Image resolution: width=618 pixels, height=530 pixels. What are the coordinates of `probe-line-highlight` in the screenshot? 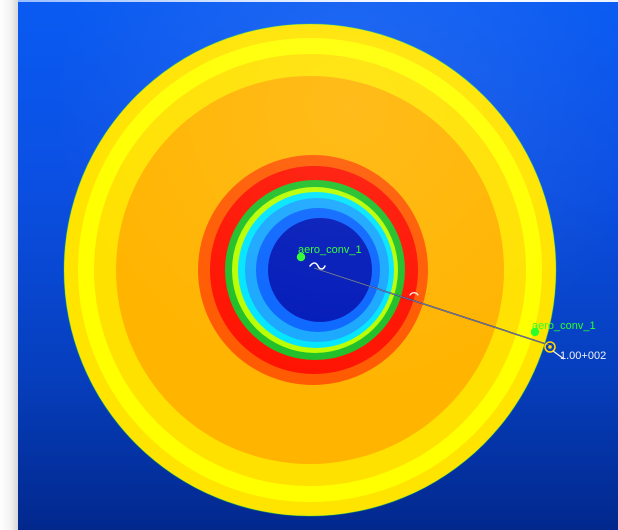 It's located at (433, 307).